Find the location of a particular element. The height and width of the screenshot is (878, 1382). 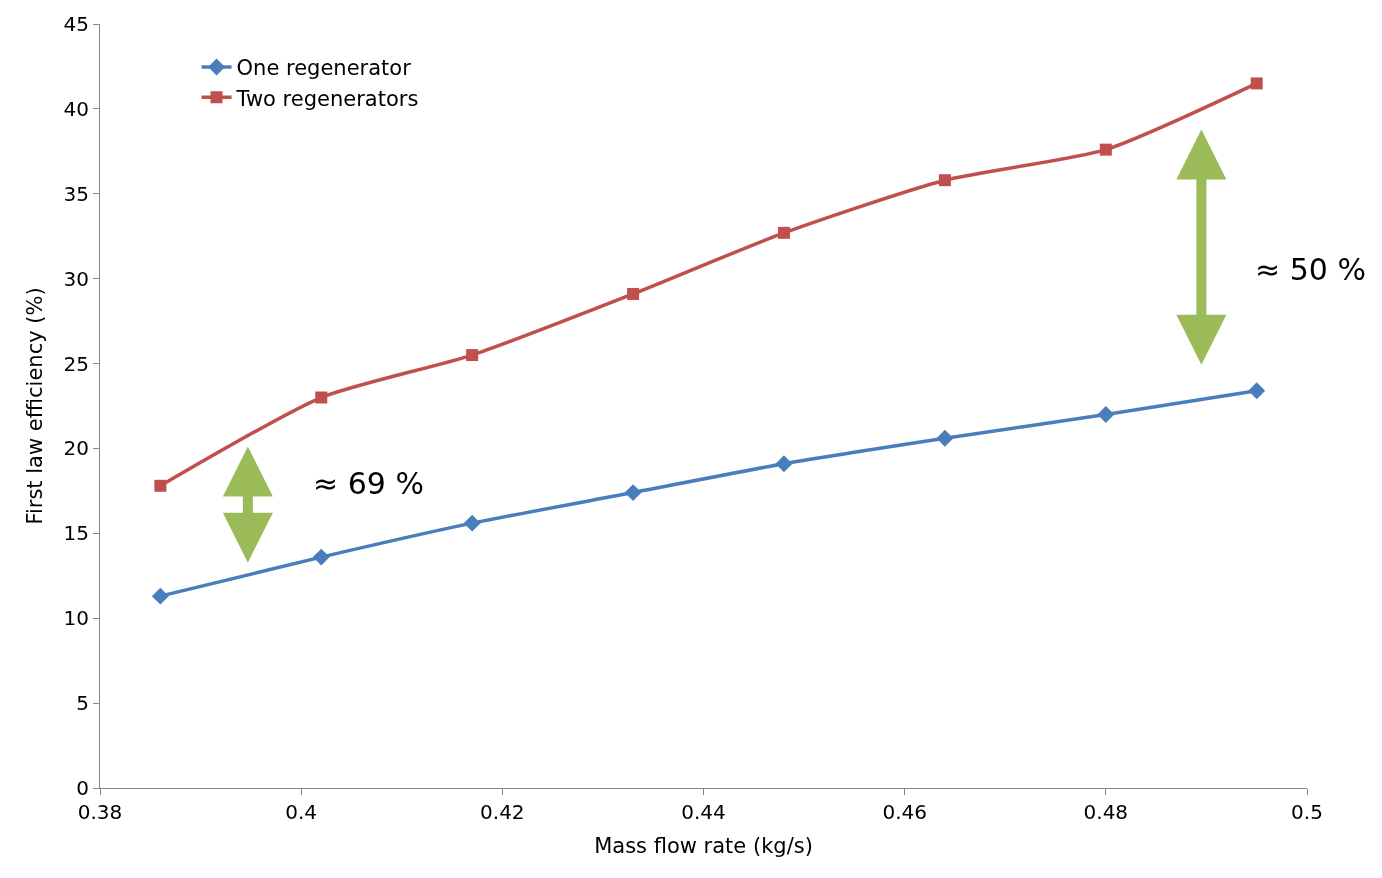

y-tick-label: 0 is located at coordinates (82, 788).